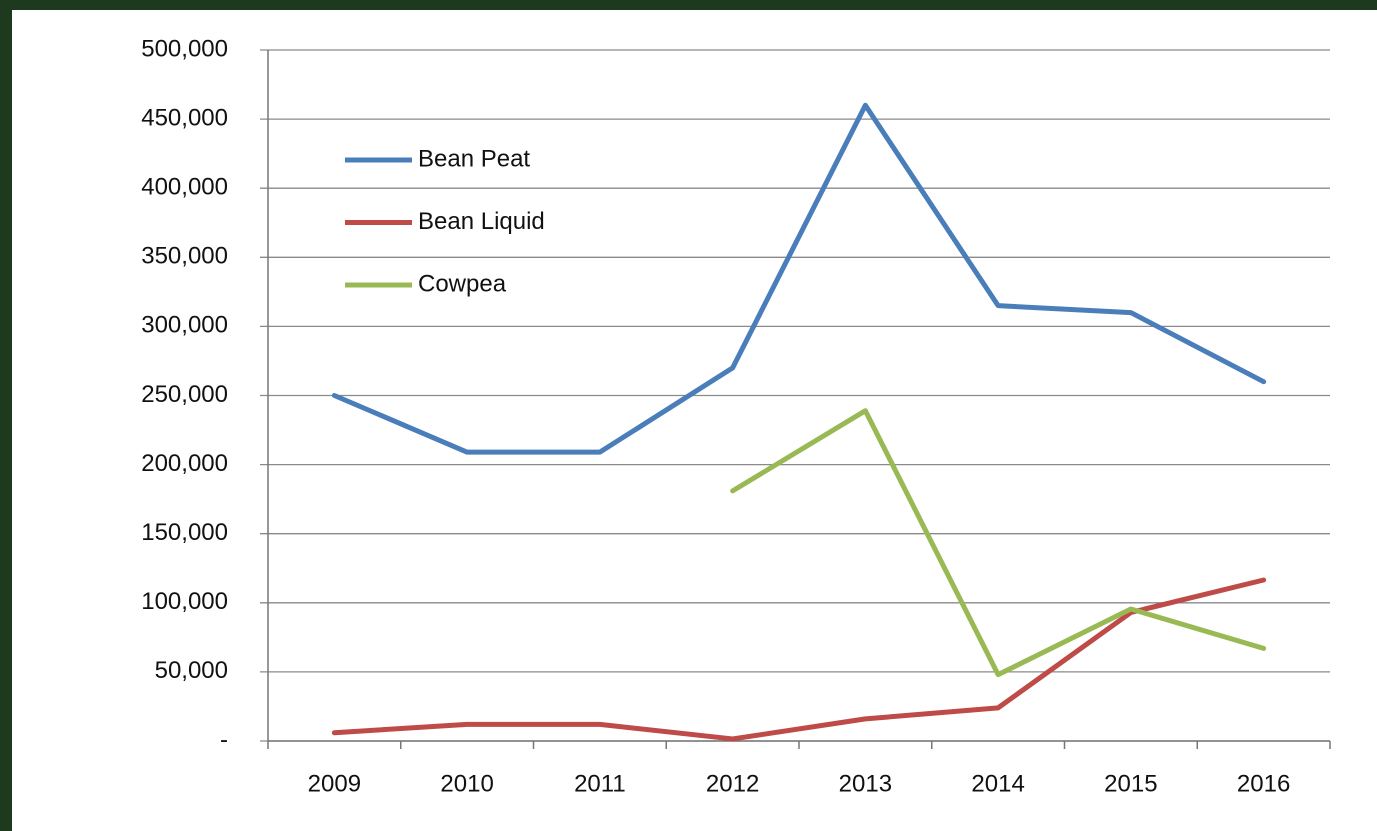 The height and width of the screenshot is (831, 1377). Describe the element at coordinates (184, 394) in the screenshot. I see `y-tick-label: 250,000` at that location.